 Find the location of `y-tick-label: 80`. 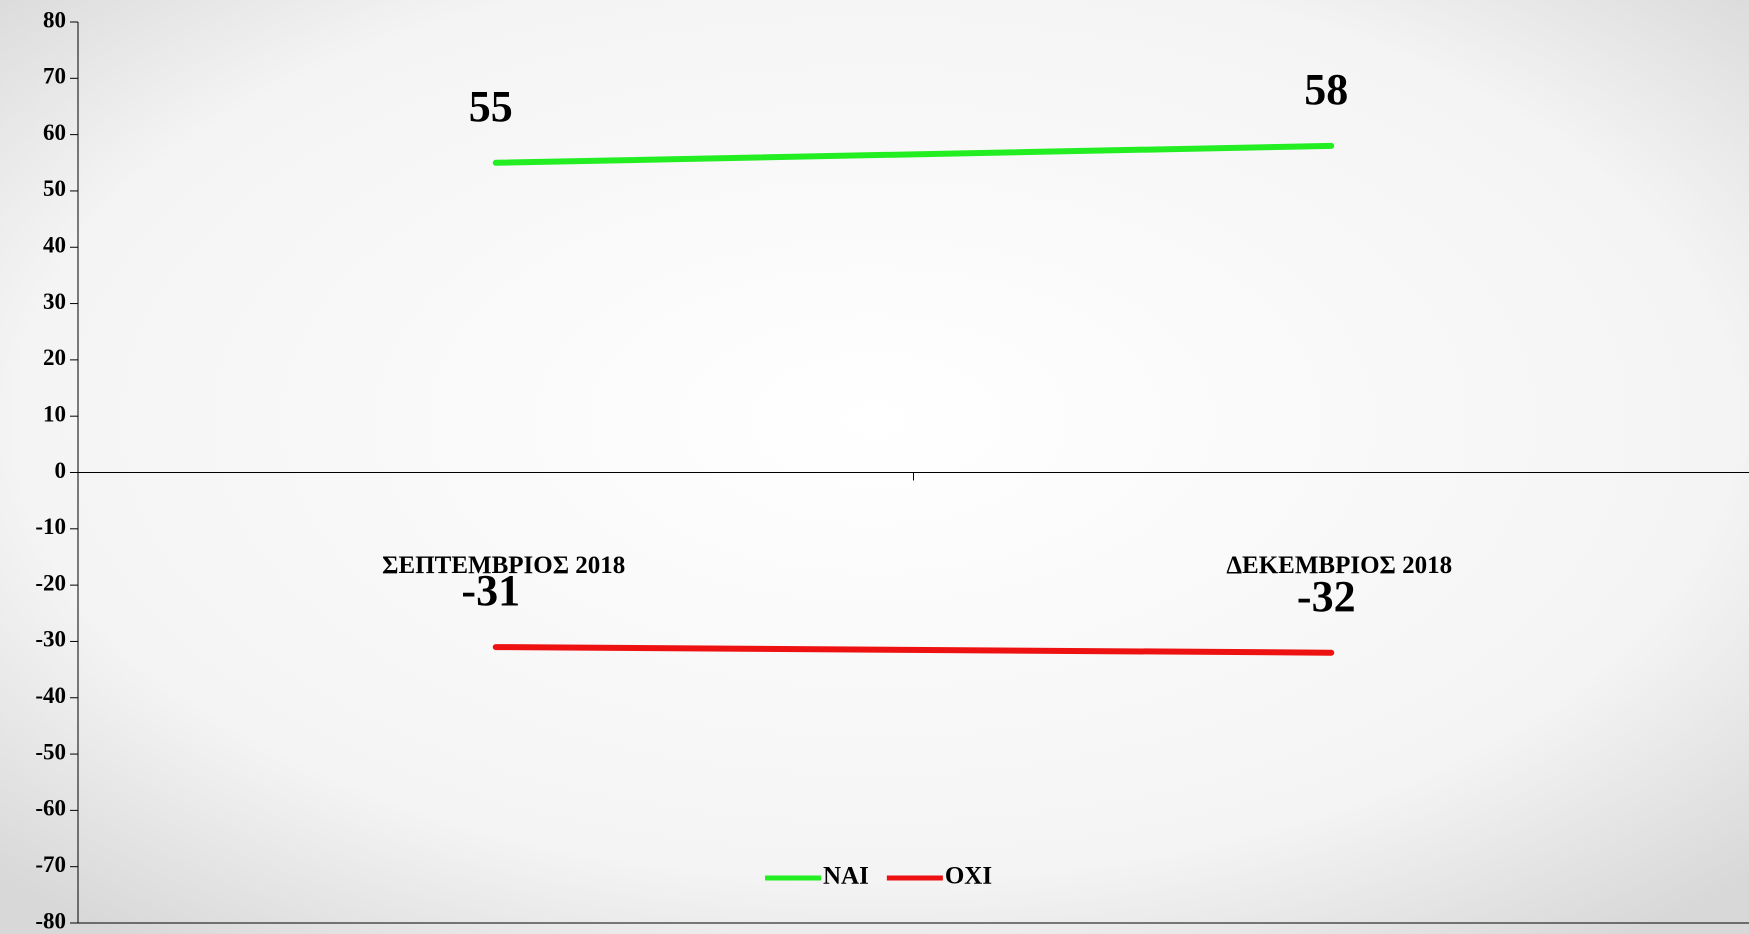

y-tick-label: 80 is located at coordinates (54, 19).